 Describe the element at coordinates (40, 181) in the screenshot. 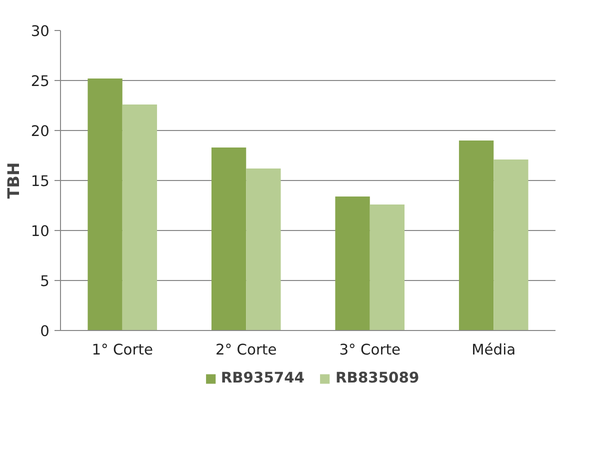

I see `y-tick-label: 15` at that location.